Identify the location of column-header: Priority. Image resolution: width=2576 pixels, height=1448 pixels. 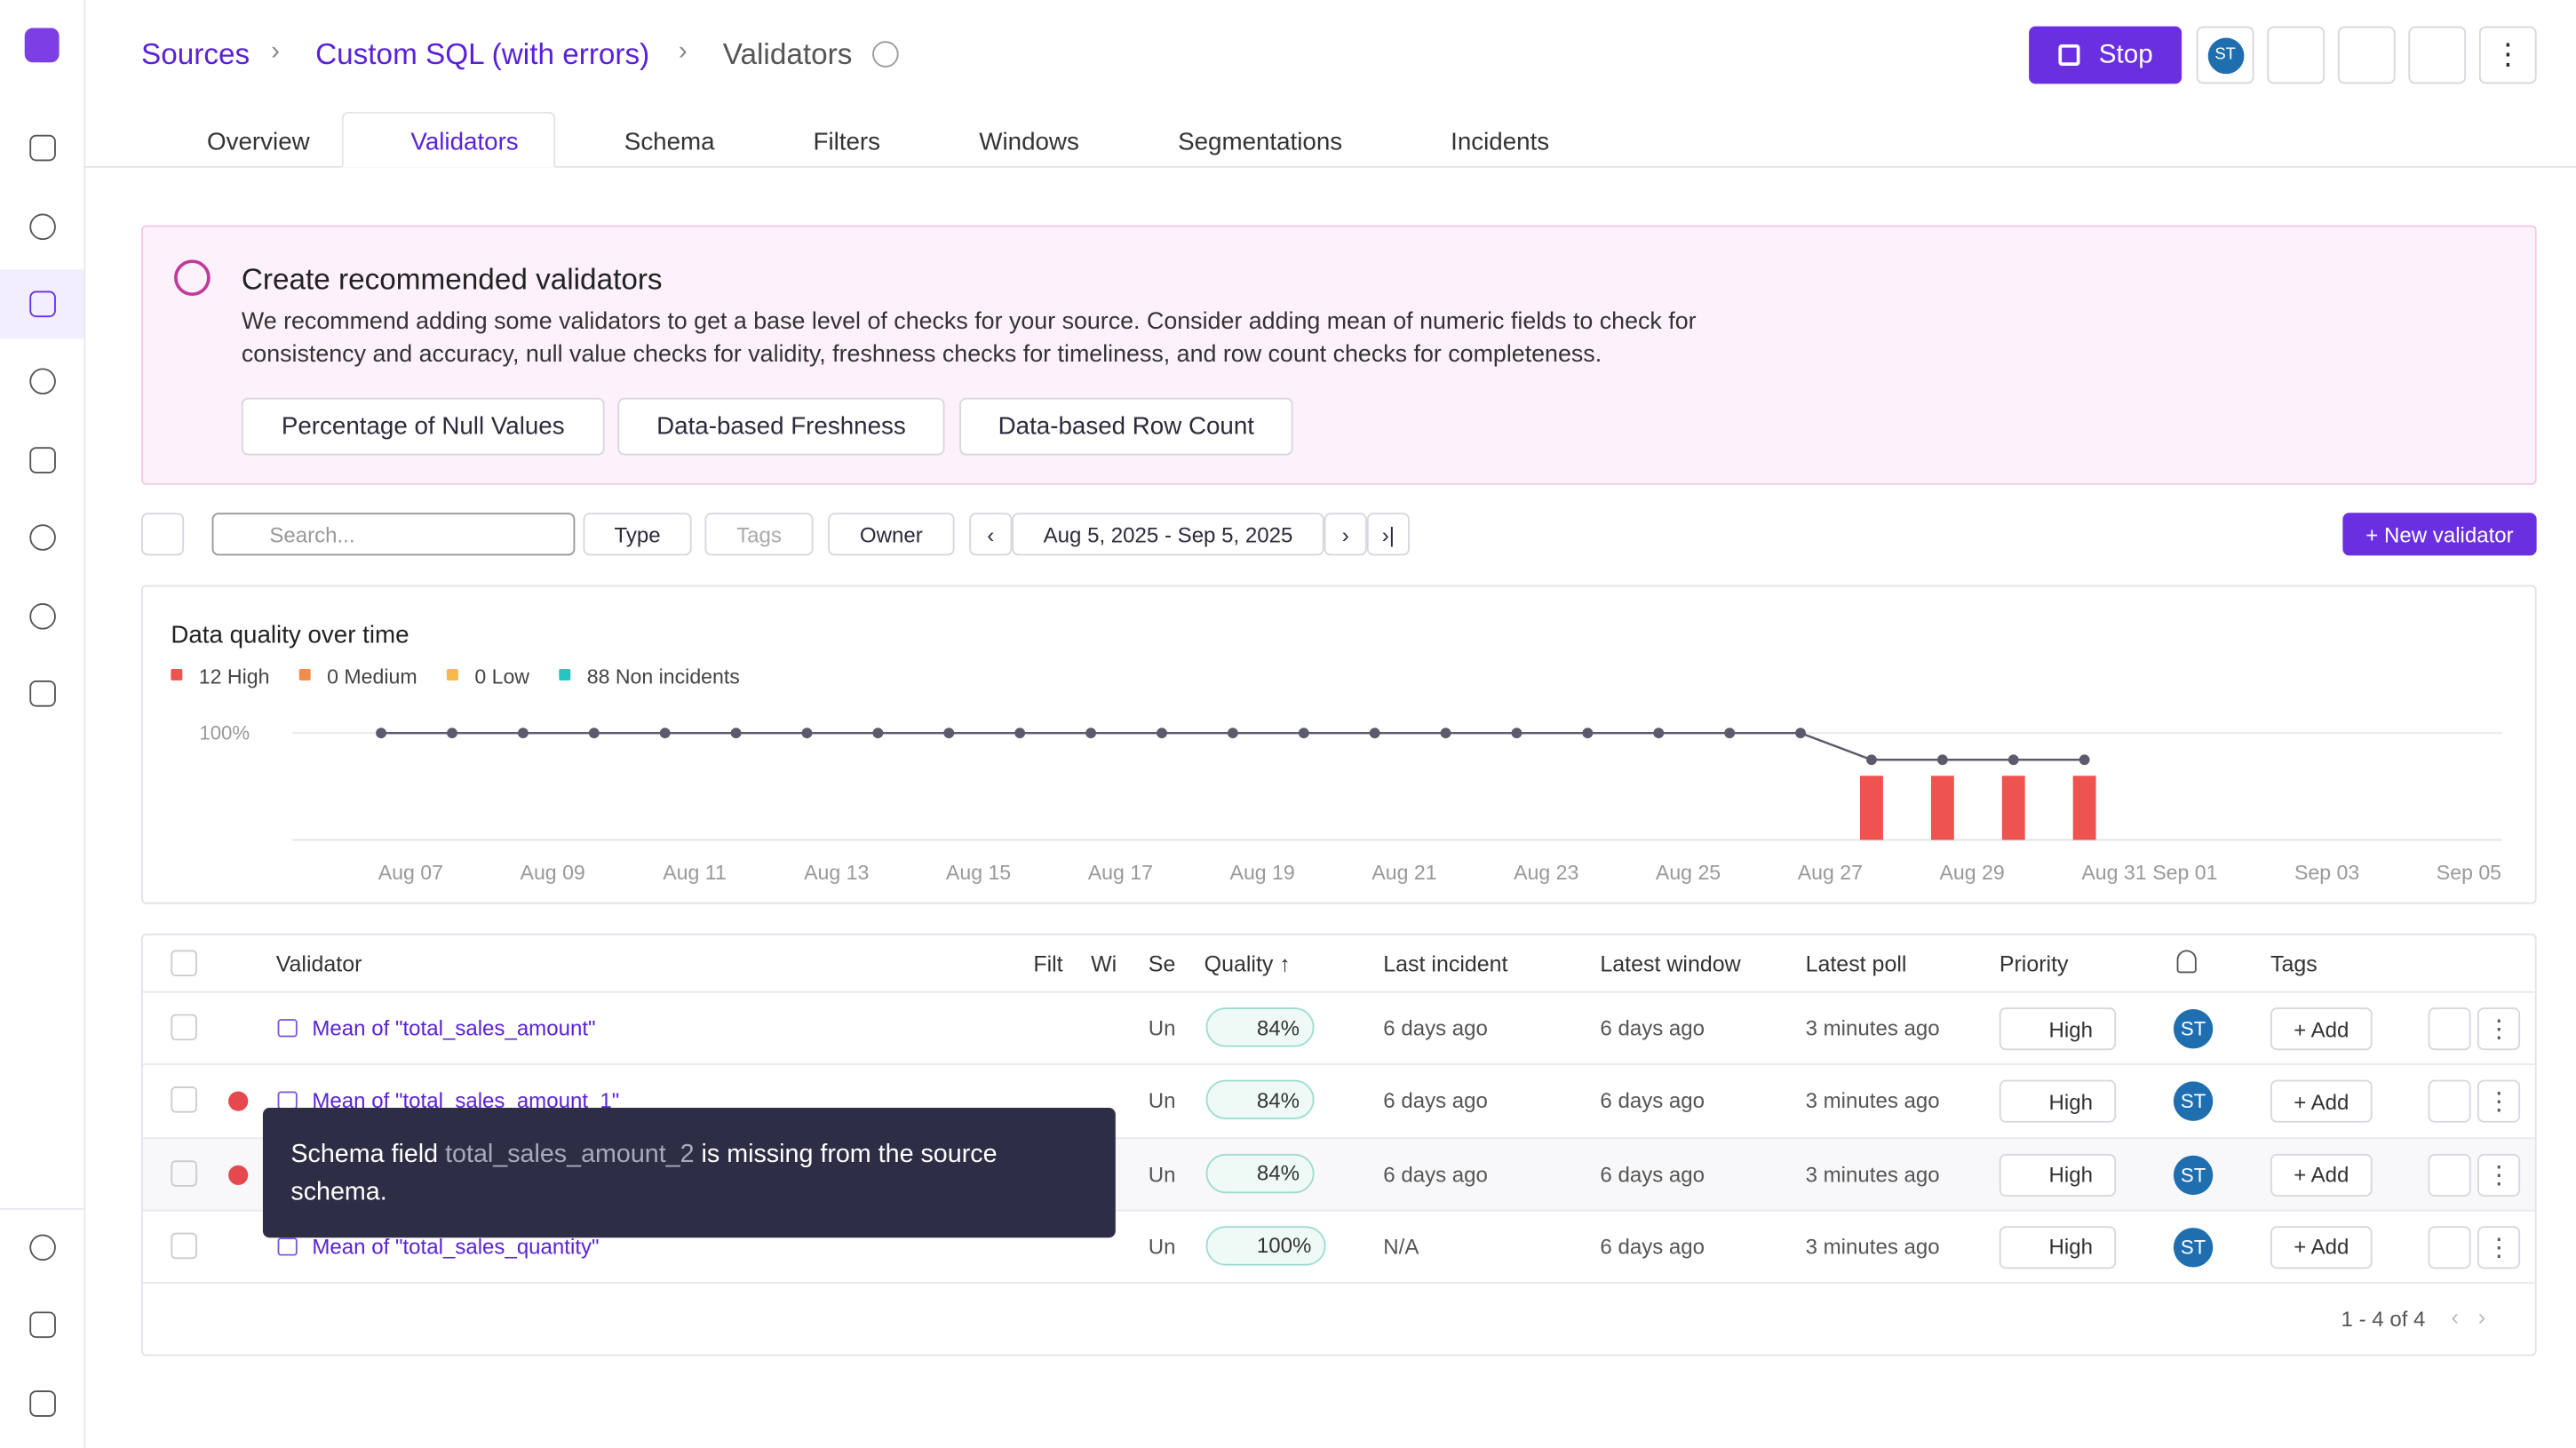
(2034, 964).